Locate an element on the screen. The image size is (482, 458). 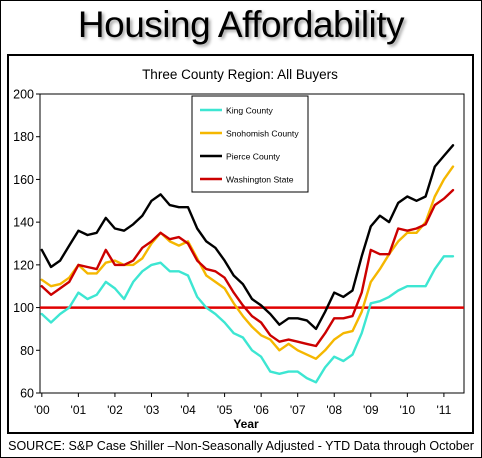
x-tick-label: '04 is located at coordinates (188, 410).